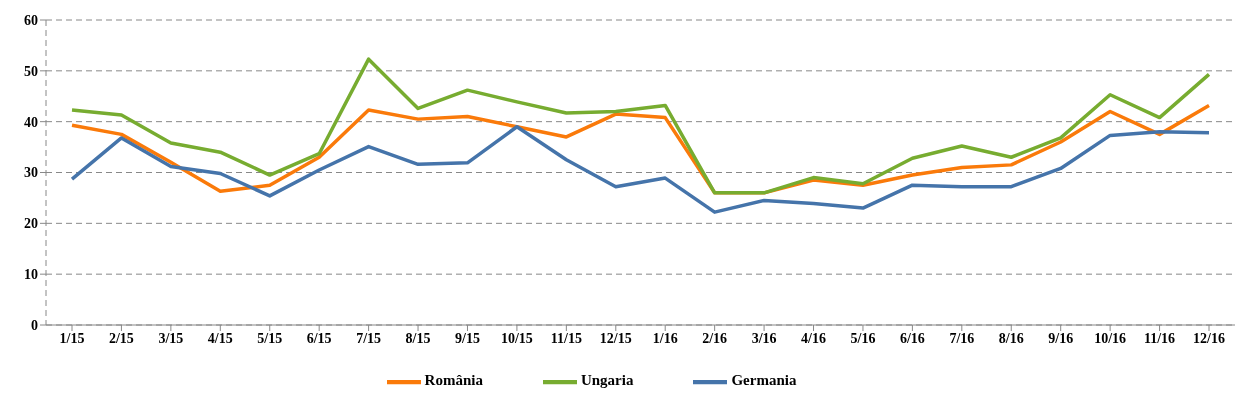  I want to click on y-tick-label: 0, so click(34, 325).